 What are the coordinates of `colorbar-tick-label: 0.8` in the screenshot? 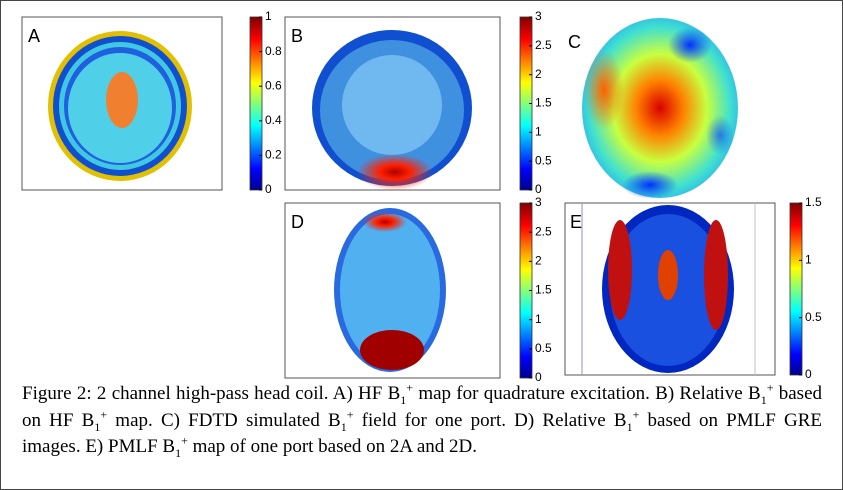 It's located at (273, 51).